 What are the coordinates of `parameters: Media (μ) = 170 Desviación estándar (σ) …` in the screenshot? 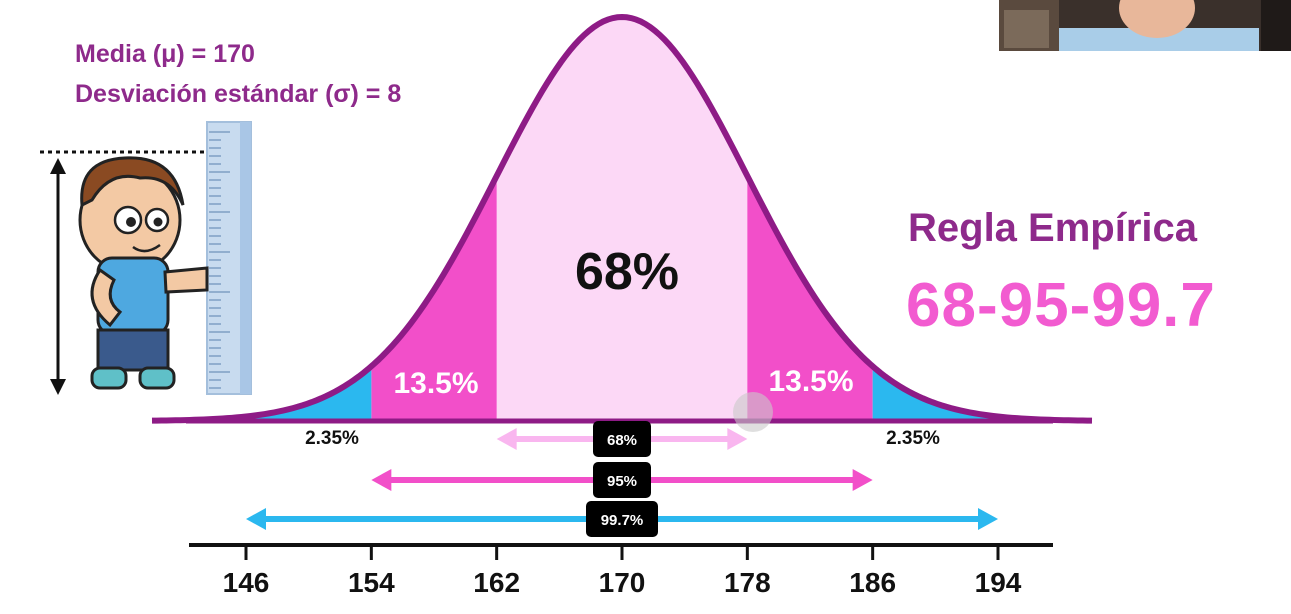 It's located at (238, 74).